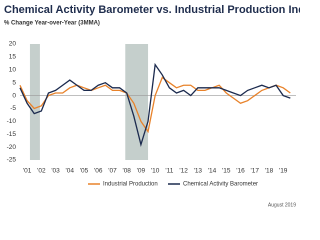 The image size is (320, 240). What do you see at coordinates (98, 171) in the screenshot?
I see `x-tick-label: '06` at bounding box center [98, 171].